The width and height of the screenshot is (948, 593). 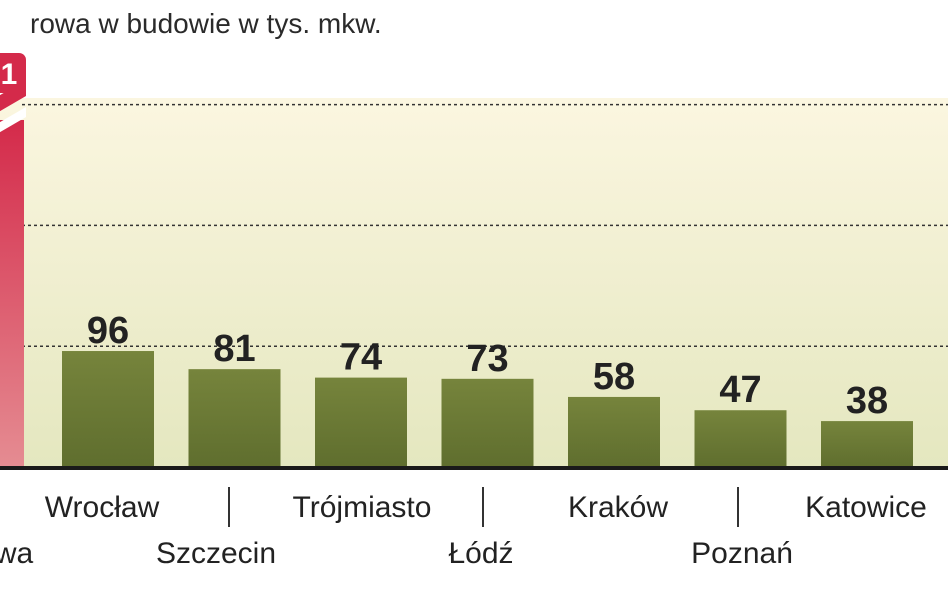 What do you see at coordinates (480, 553) in the screenshot?
I see `category-label: Łódź` at bounding box center [480, 553].